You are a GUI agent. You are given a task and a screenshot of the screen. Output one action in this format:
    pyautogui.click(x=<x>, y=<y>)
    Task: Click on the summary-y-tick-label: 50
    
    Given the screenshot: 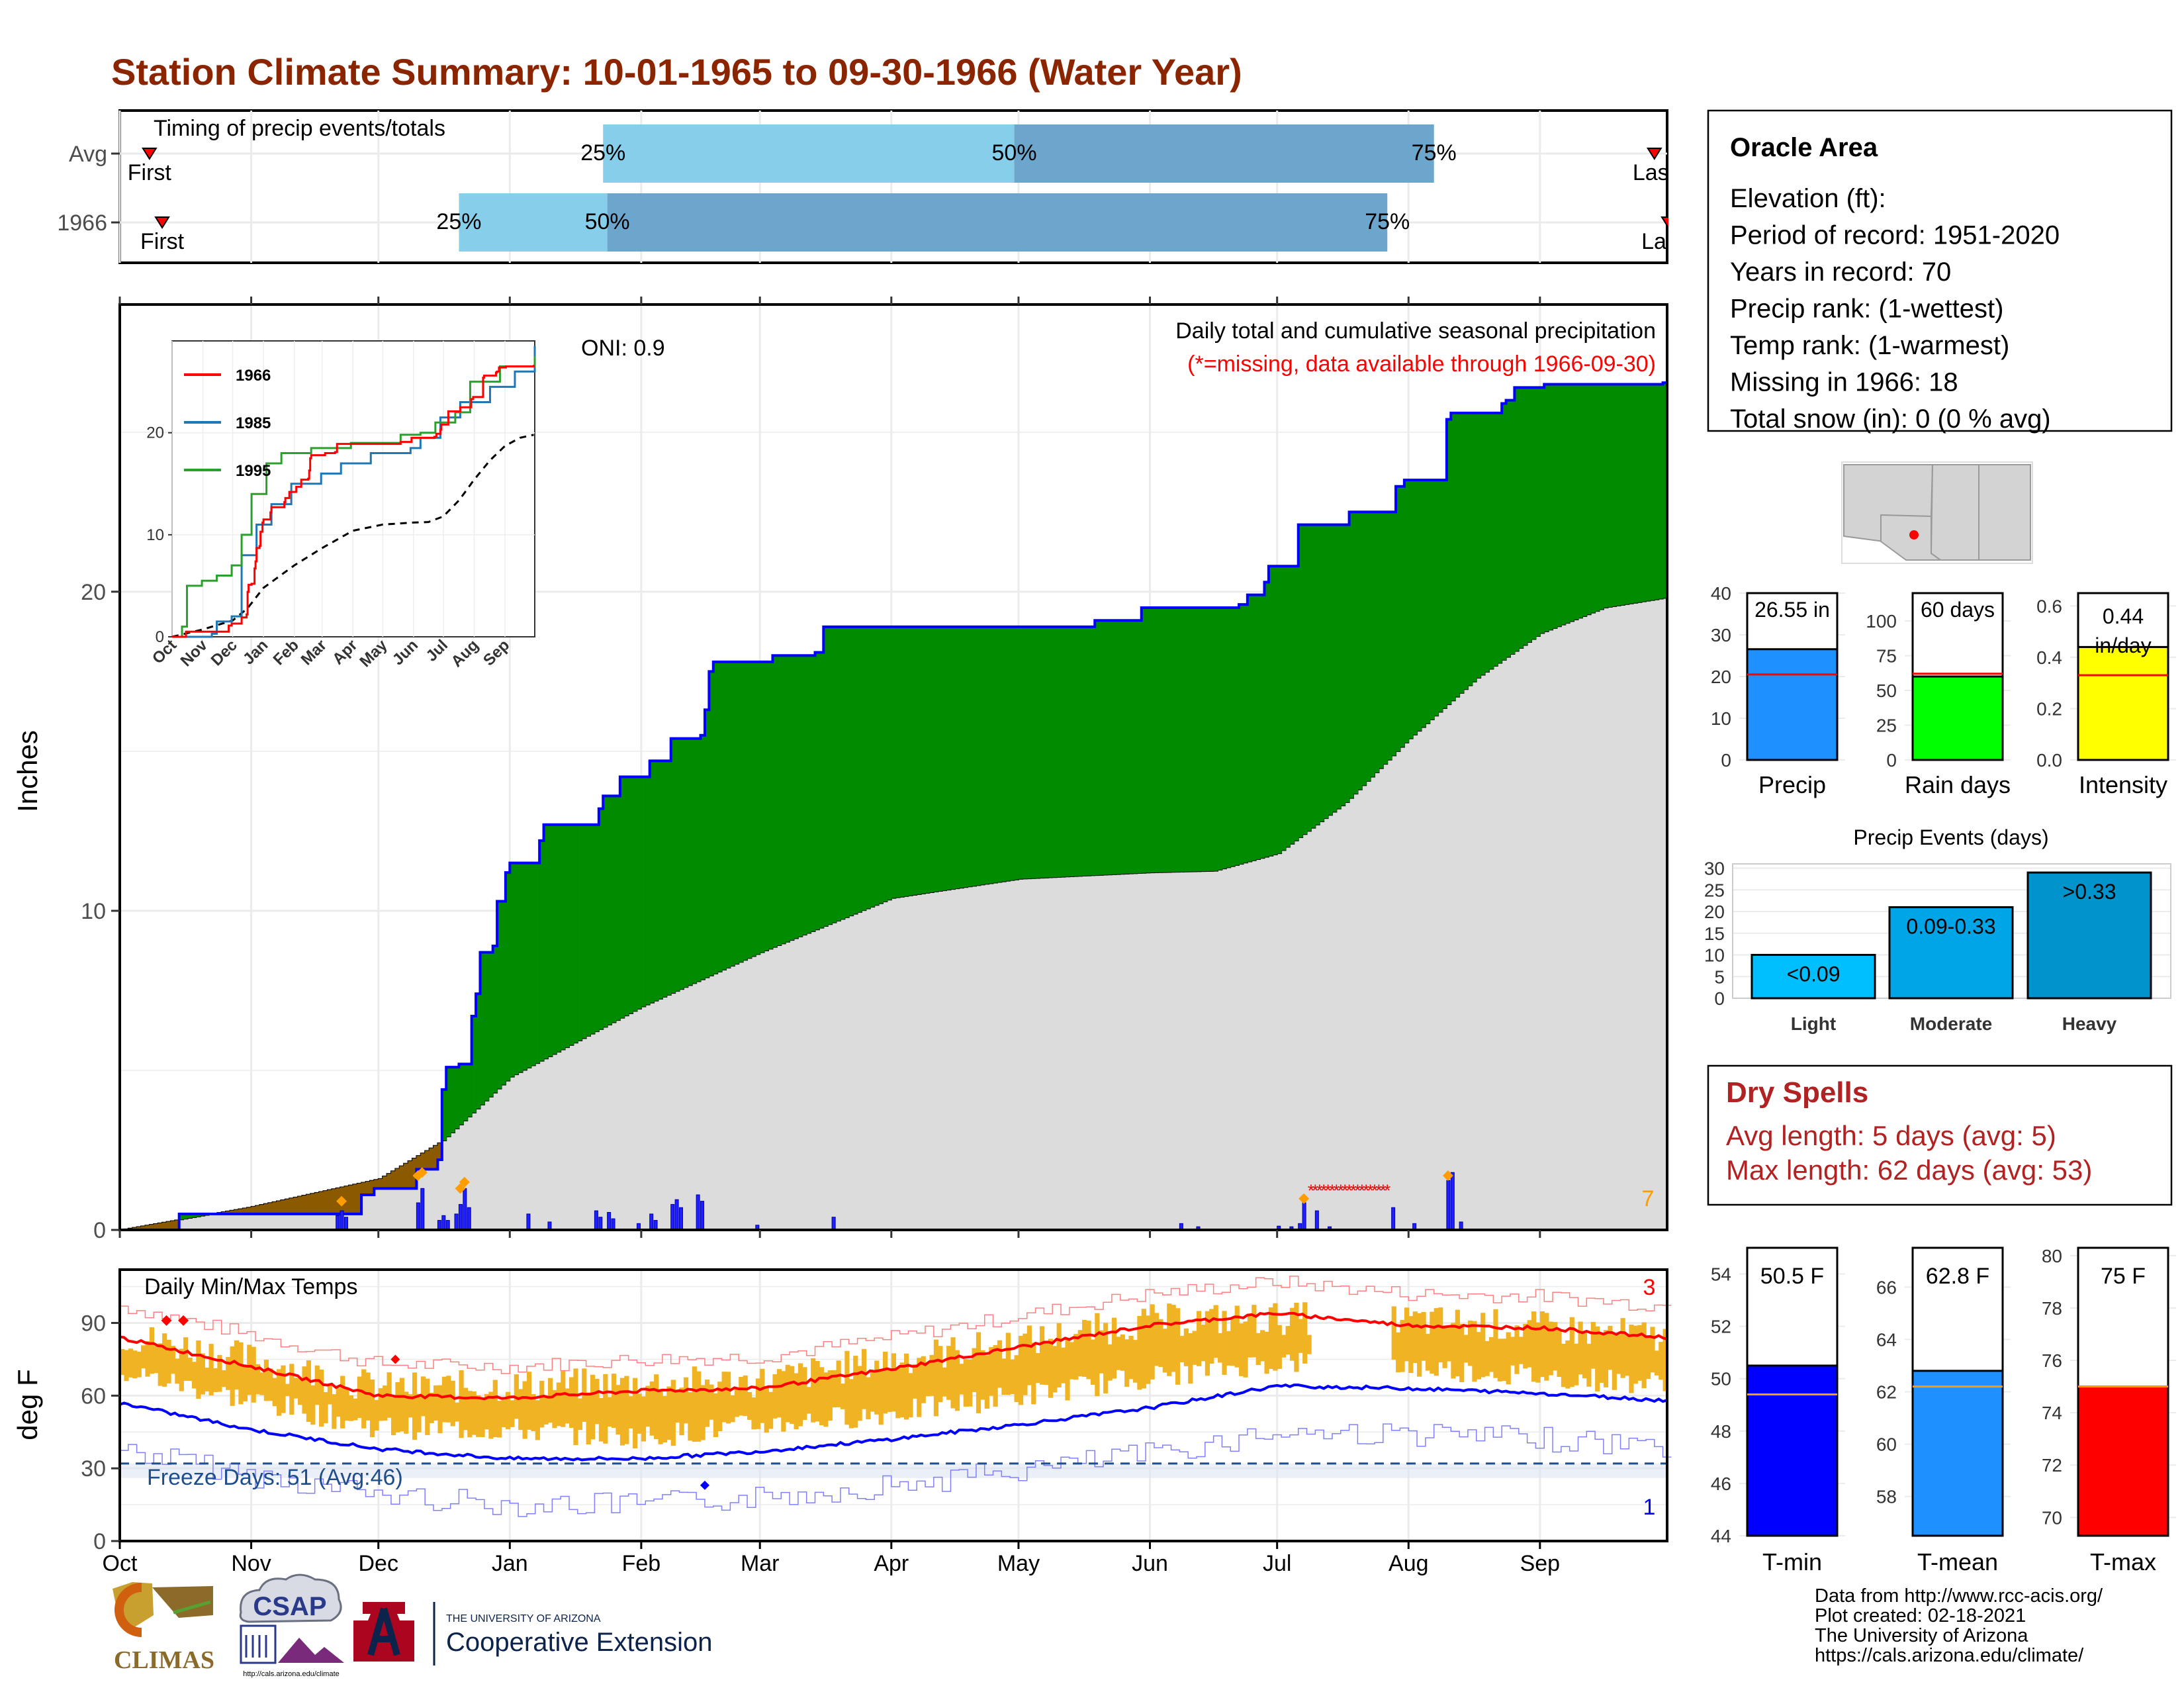 What is the action you would take?
    pyautogui.click(x=1886, y=690)
    